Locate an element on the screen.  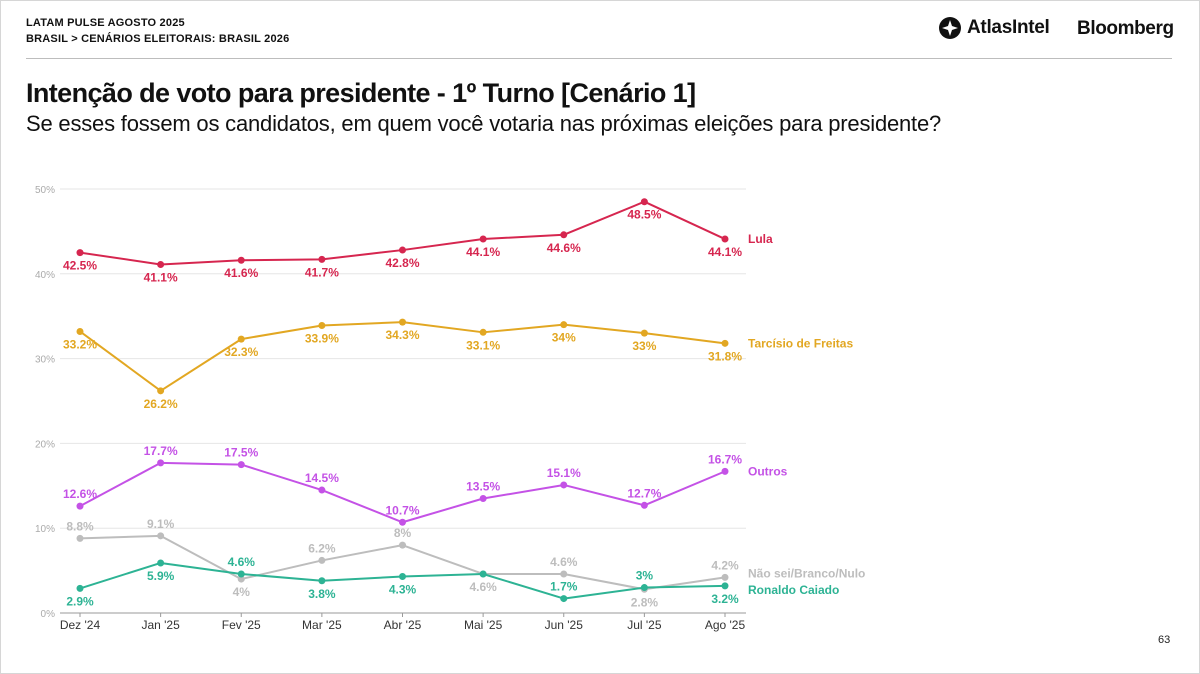
y-tick-label: 20% is located at coordinates (45, 444).